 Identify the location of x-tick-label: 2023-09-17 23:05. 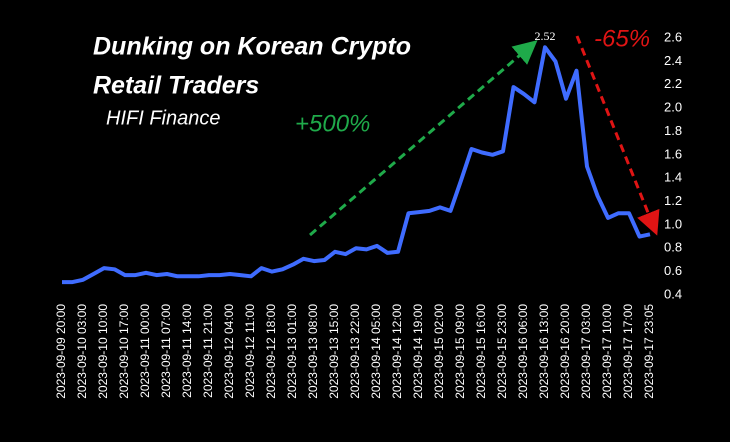
(649, 351).